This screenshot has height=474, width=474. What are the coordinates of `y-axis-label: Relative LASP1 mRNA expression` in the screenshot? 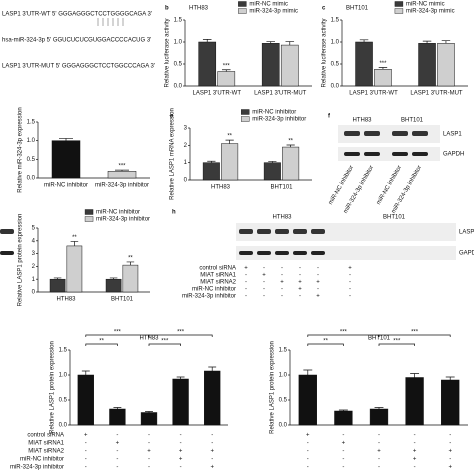 It's located at (173, 154).